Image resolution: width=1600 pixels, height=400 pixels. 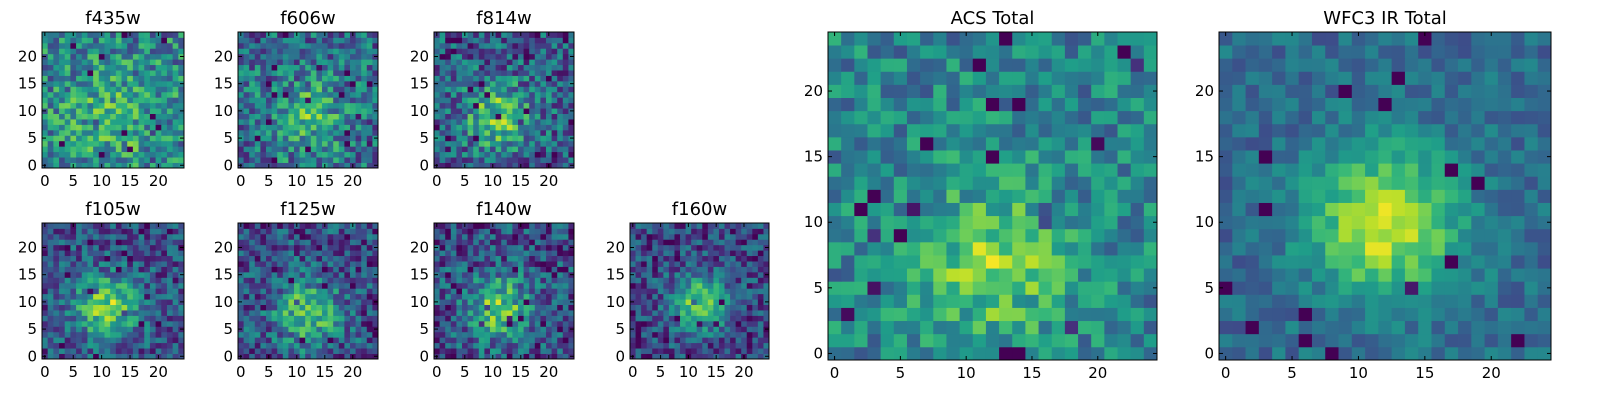 What do you see at coordinates (129, 372) in the screenshot?
I see `x-tick-label: 15` at bounding box center [129, 372].